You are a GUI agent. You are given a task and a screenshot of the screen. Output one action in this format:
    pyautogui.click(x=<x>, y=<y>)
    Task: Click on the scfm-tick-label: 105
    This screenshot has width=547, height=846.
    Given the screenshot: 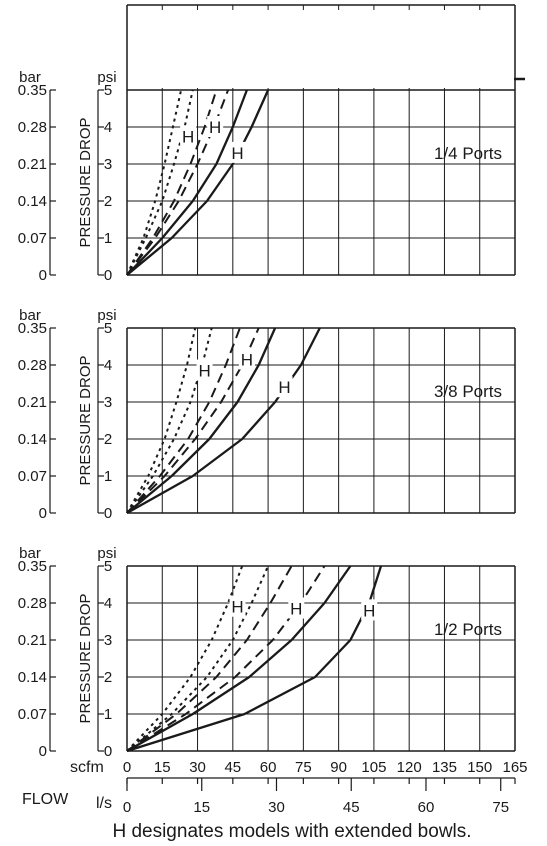 What is the action you would take?
    pyautogui.click(x=373, y=767)
    